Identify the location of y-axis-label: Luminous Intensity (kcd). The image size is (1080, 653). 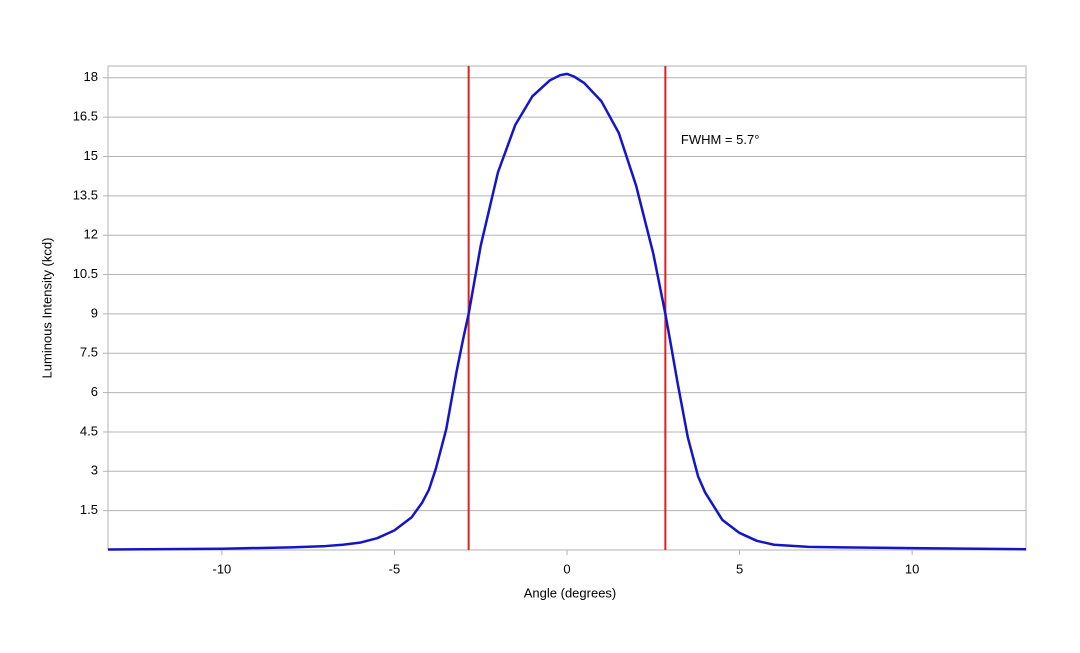
(46, 308).